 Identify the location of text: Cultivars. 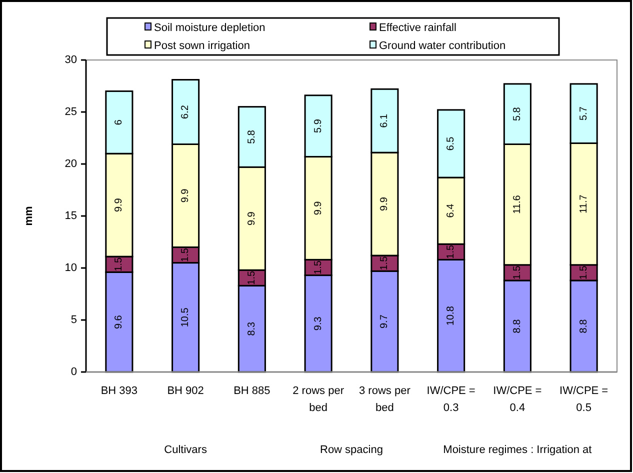
(186, 450).